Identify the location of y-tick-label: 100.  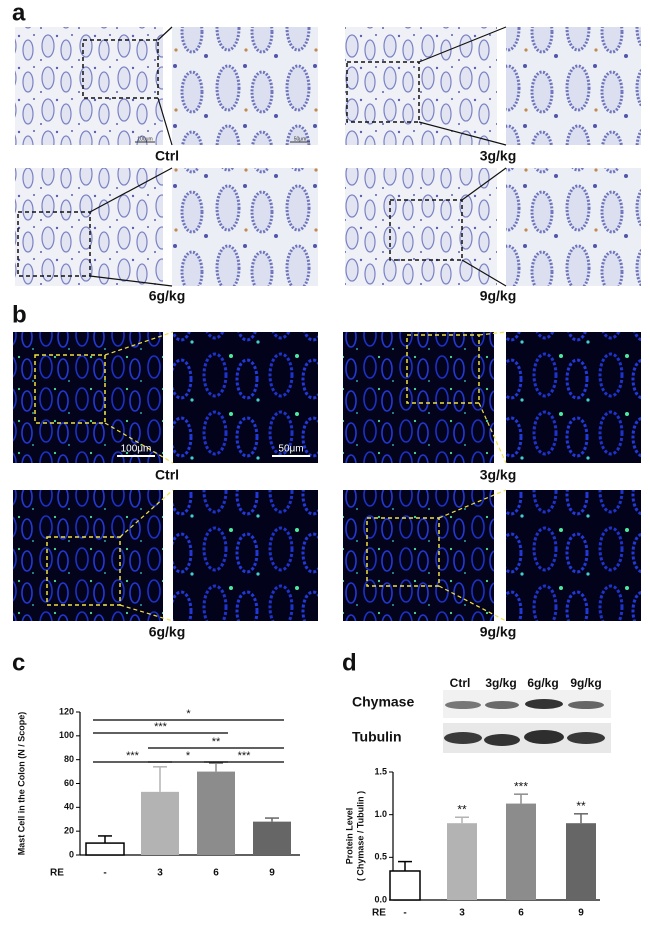
(66, 735).